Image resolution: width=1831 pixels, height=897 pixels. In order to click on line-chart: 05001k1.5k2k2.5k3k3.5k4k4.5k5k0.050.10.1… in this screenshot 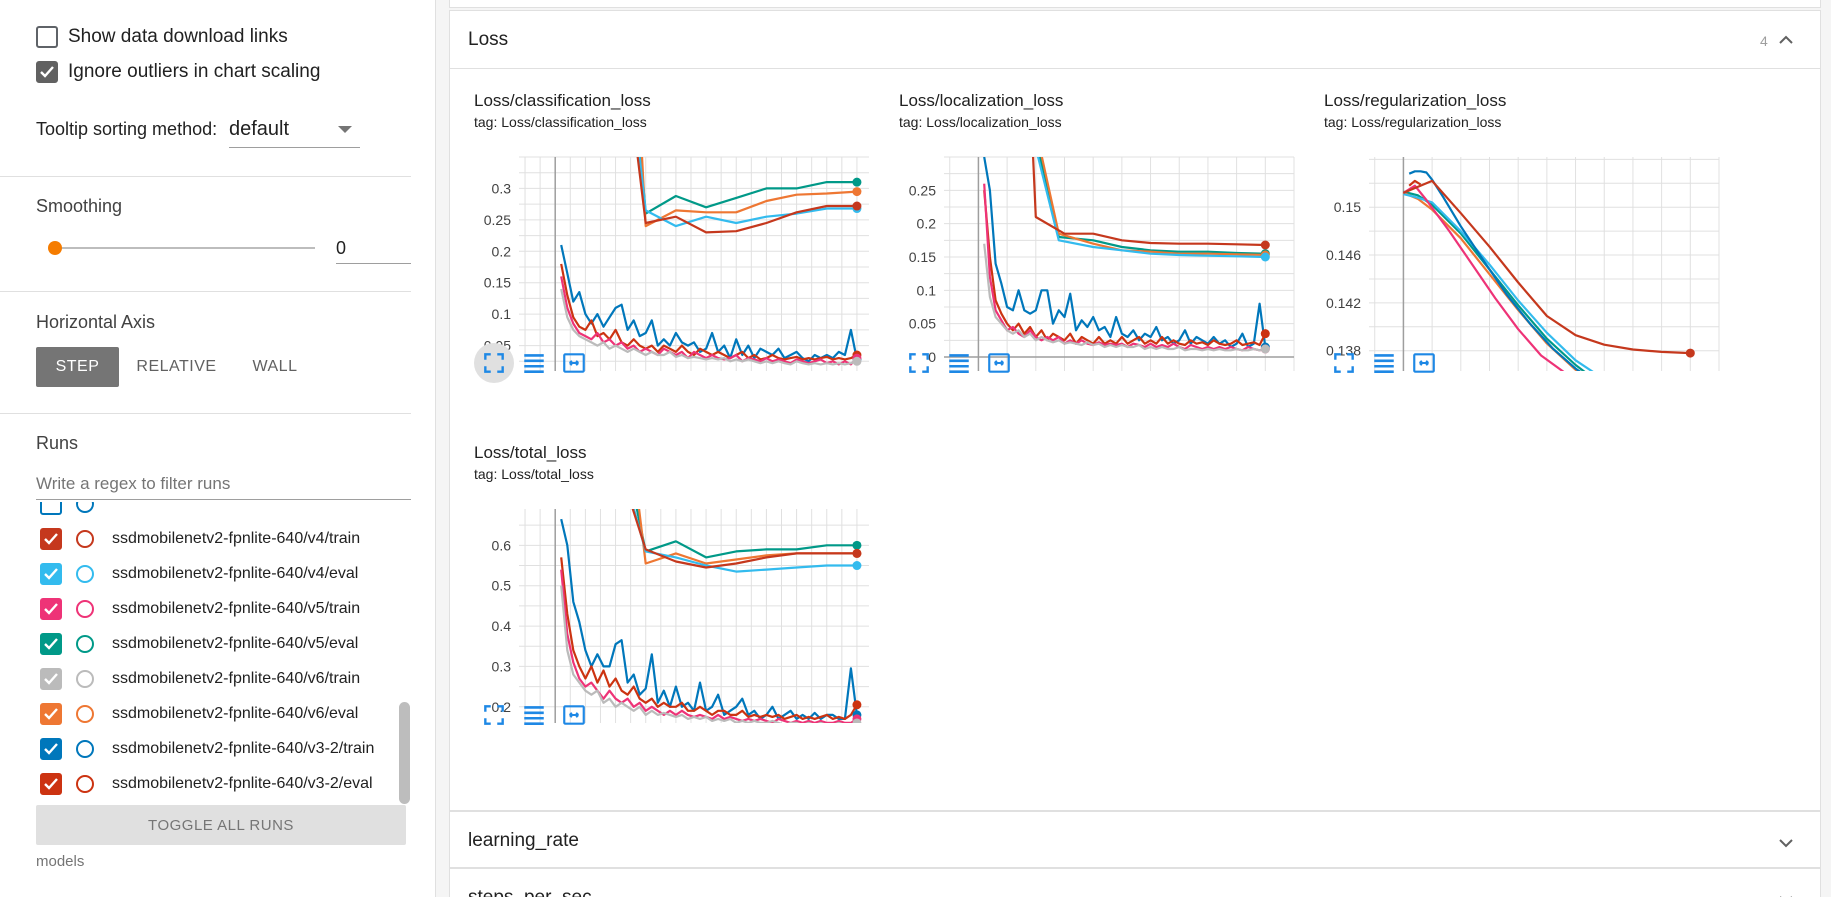, I will do `click(664, 246)`.